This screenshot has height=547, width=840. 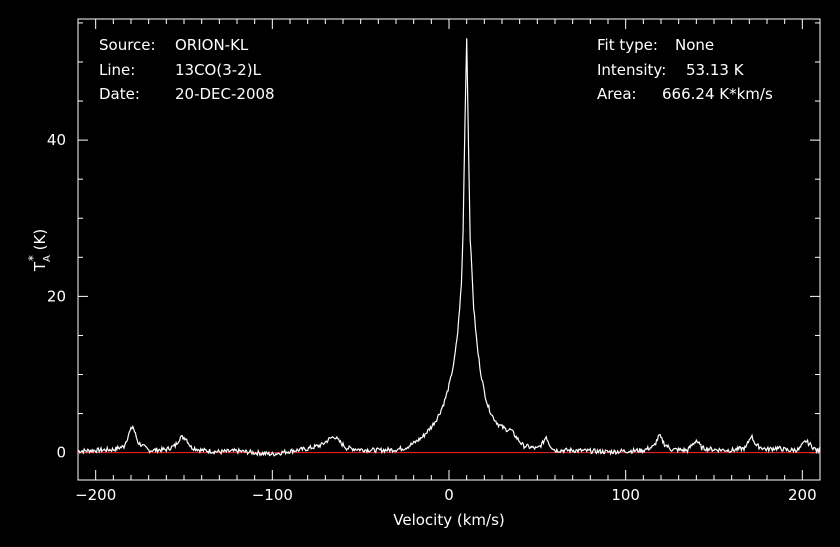 What do you see at coordinates (694, 45) in the screenshot?
I see `fit-type-value: None` at bounding box center [694, 45].